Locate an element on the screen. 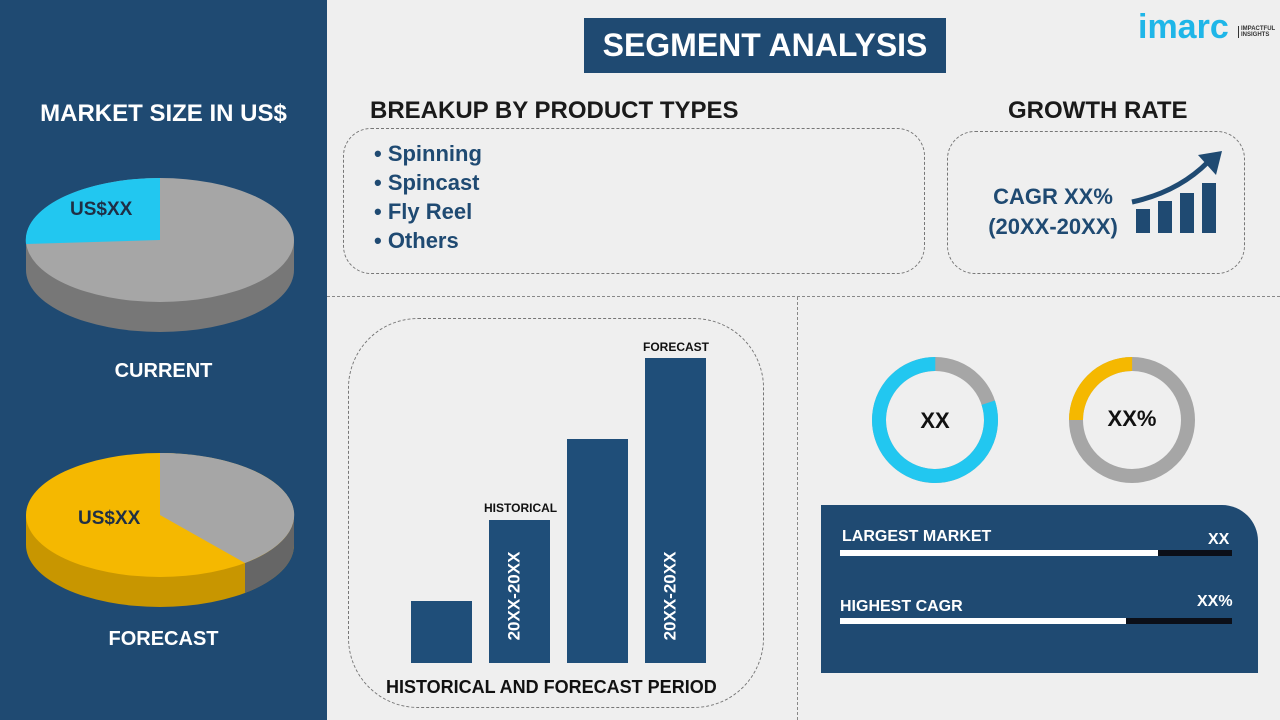  product-type-item: • Fly Reel is located at coordinates (423, 211).